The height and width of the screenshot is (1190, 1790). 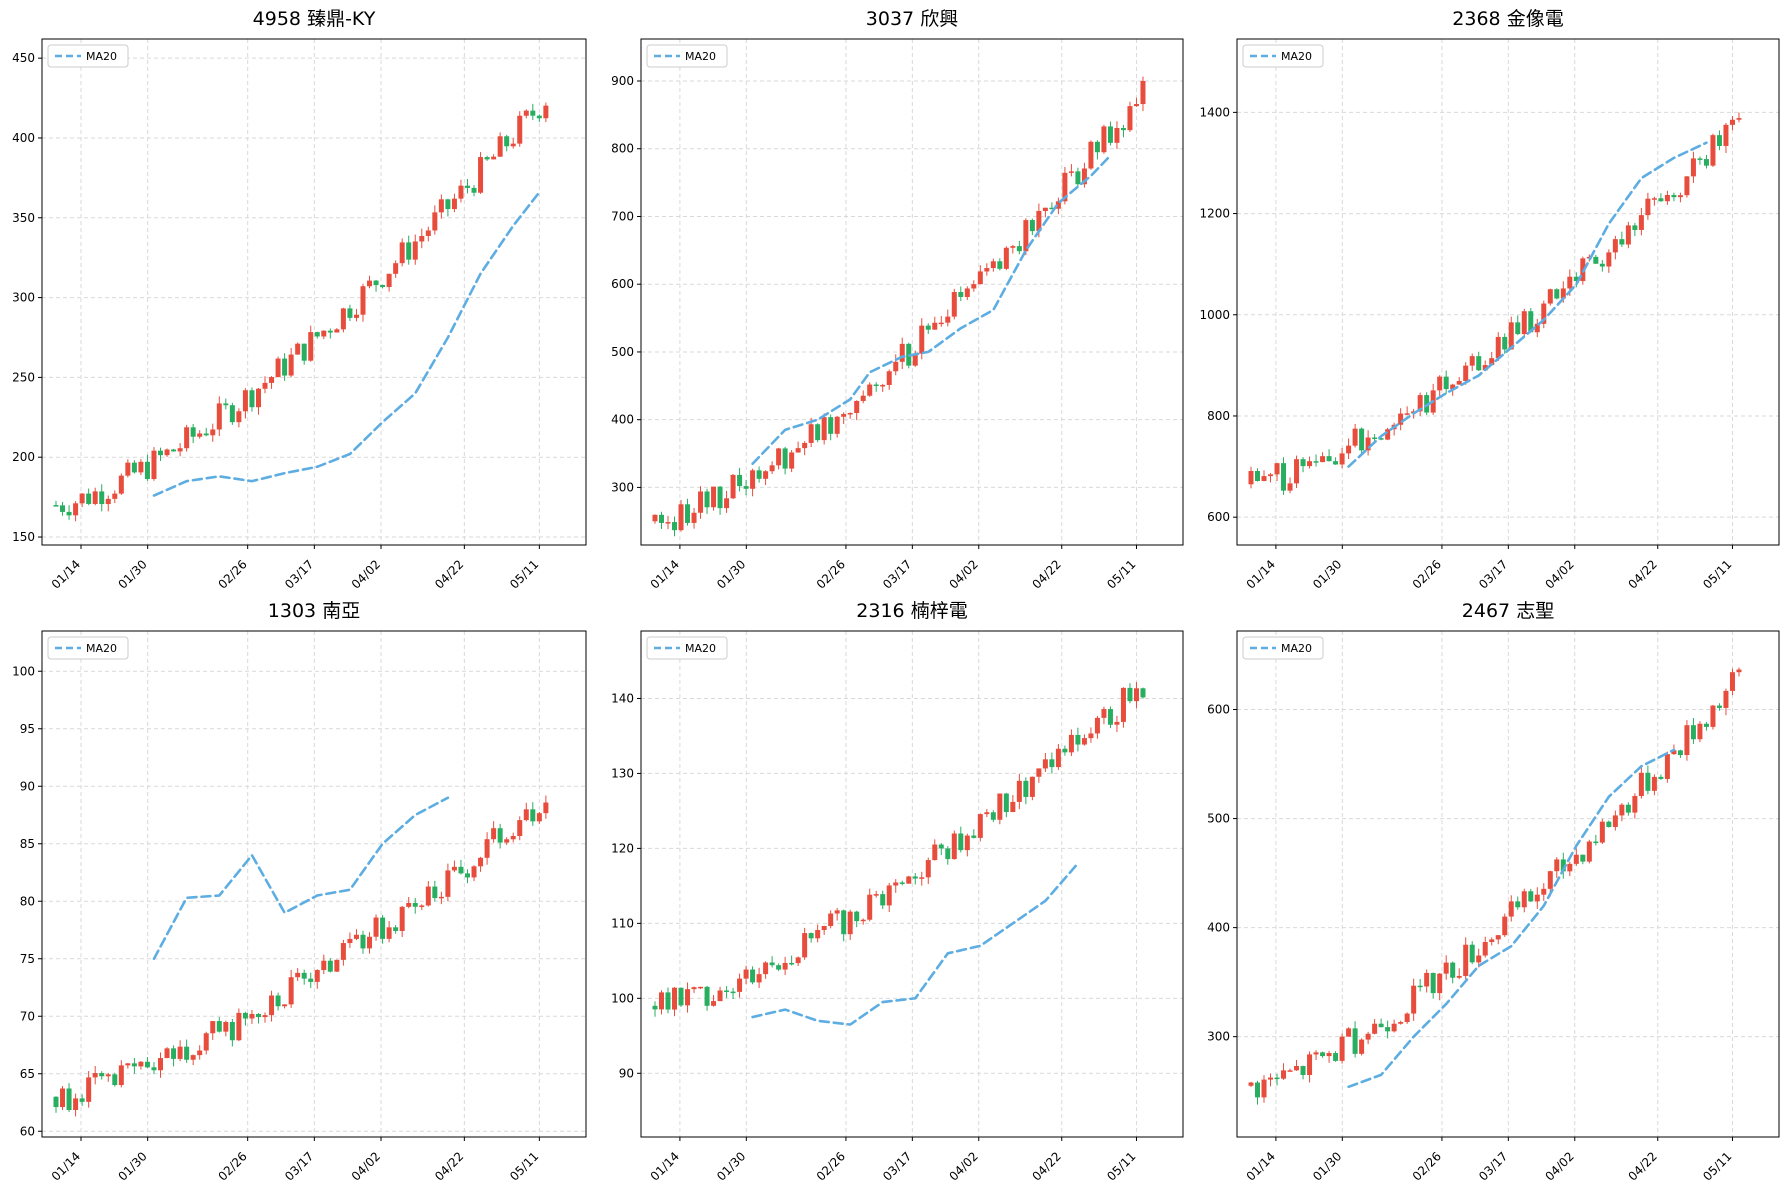 What do you see at coordinates (1283, 648) in the screenshot?
I see `legend-box` at bounding box center [1283, 648].